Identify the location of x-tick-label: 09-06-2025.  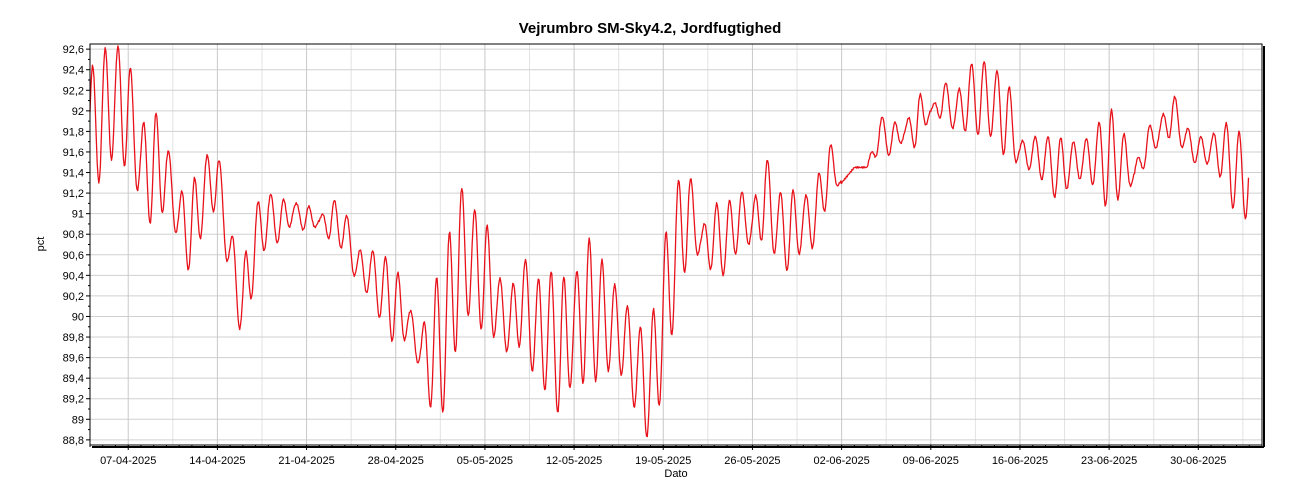
(931, 461).